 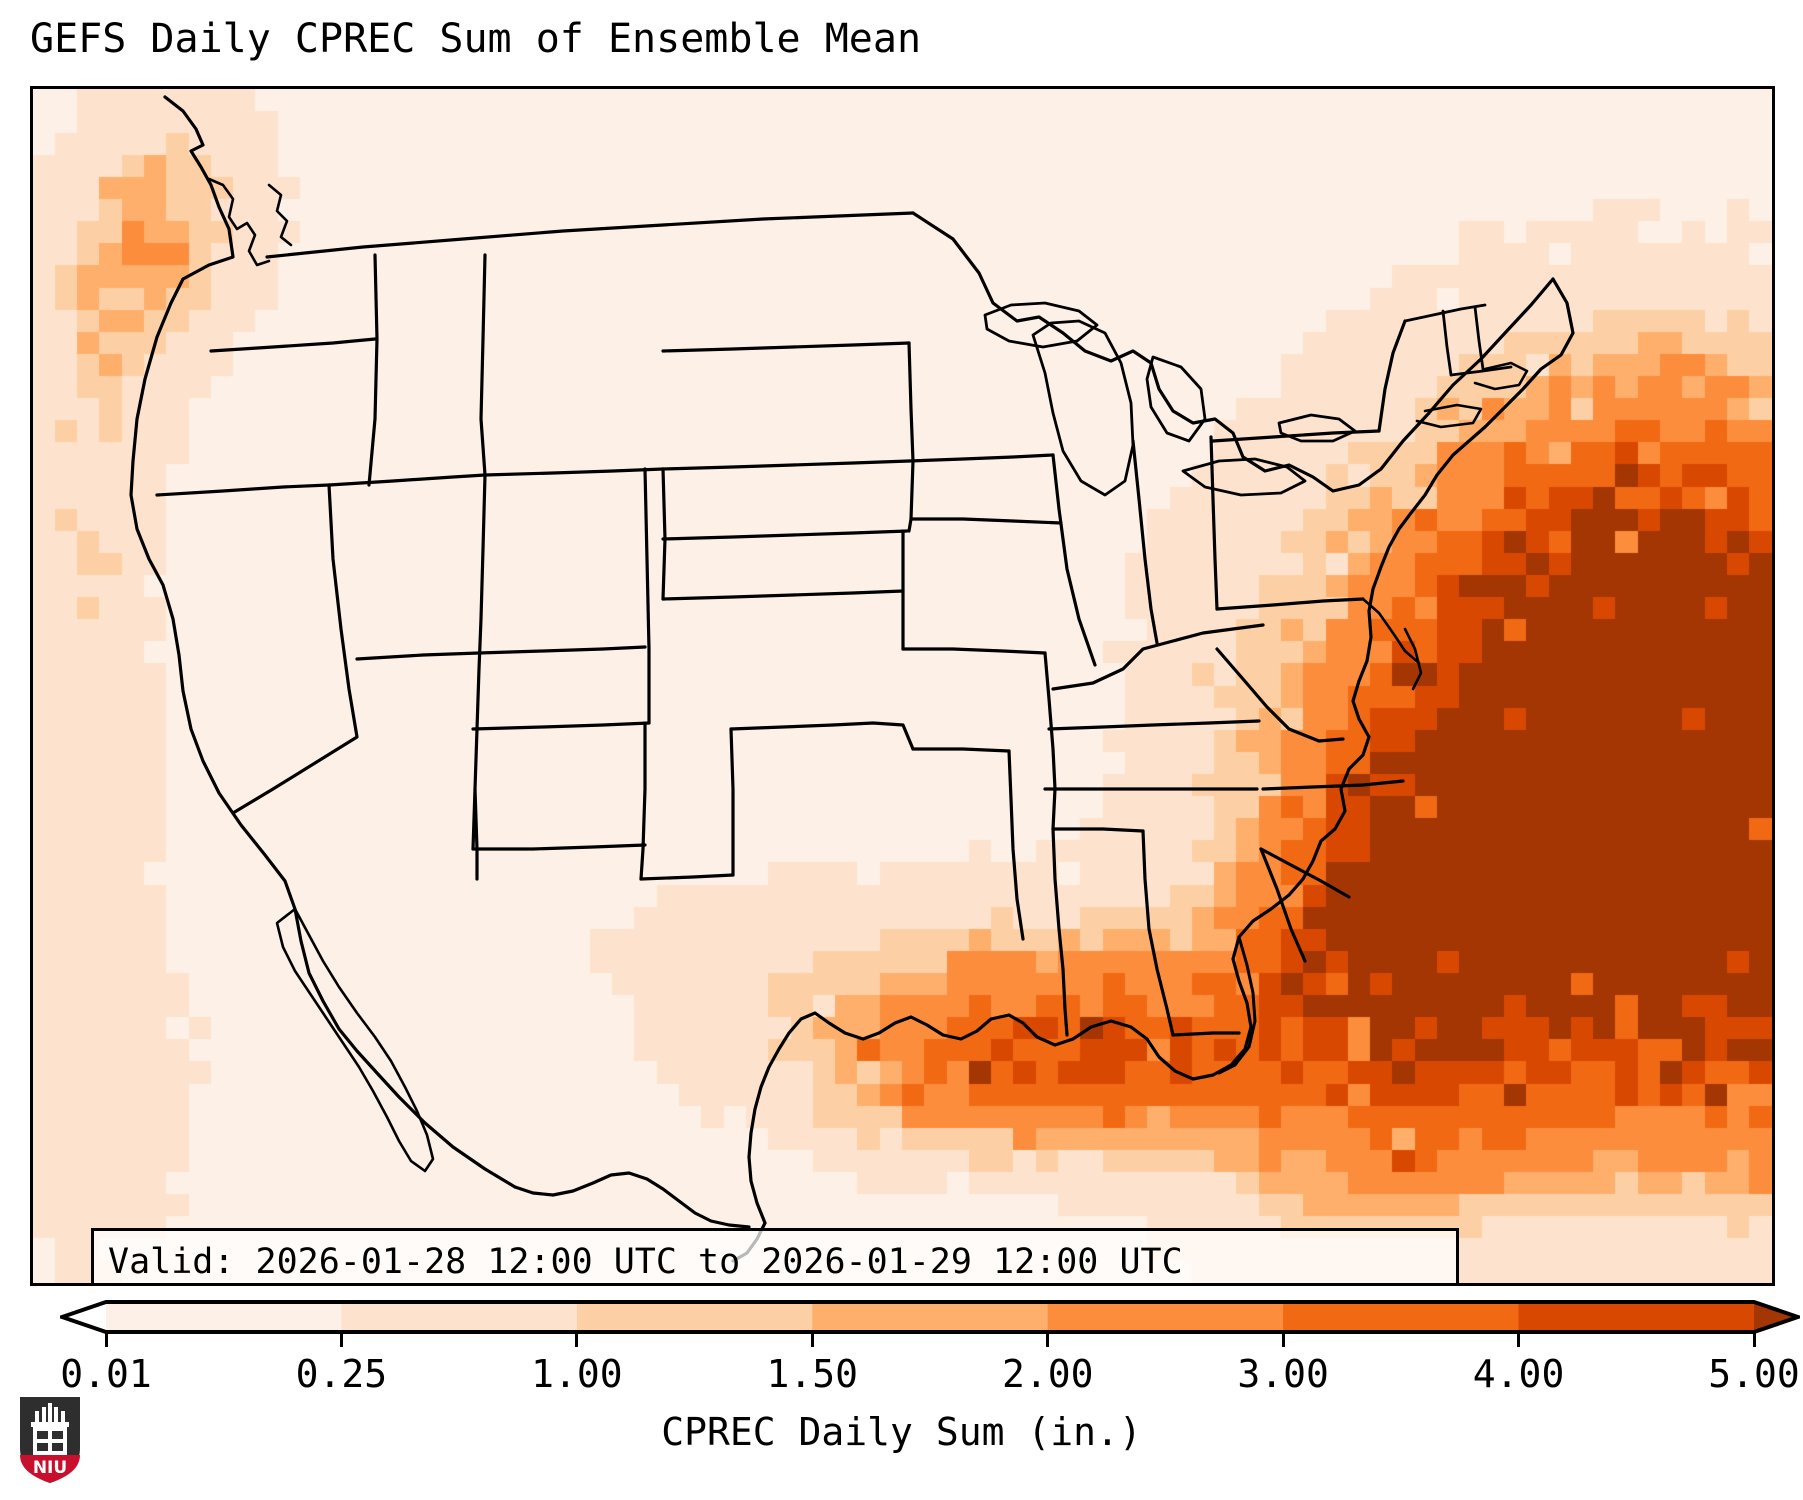 I want to click on colorbar-tick-label: 1.50, so click(x=812, y=1374).